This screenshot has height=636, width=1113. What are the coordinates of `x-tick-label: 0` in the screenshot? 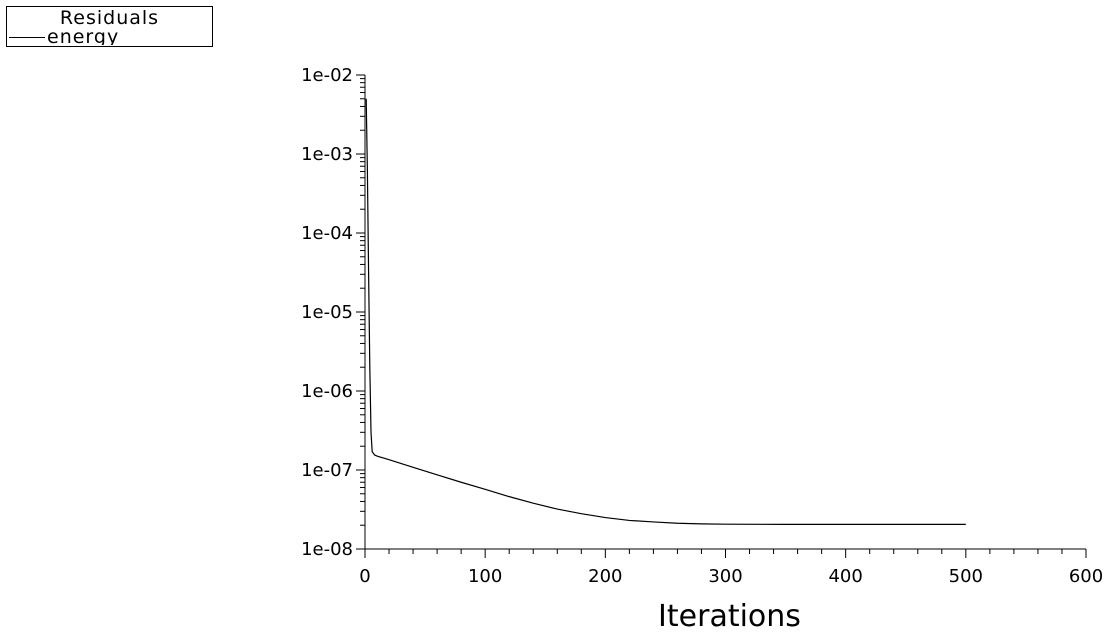 It's located at (364, 576).